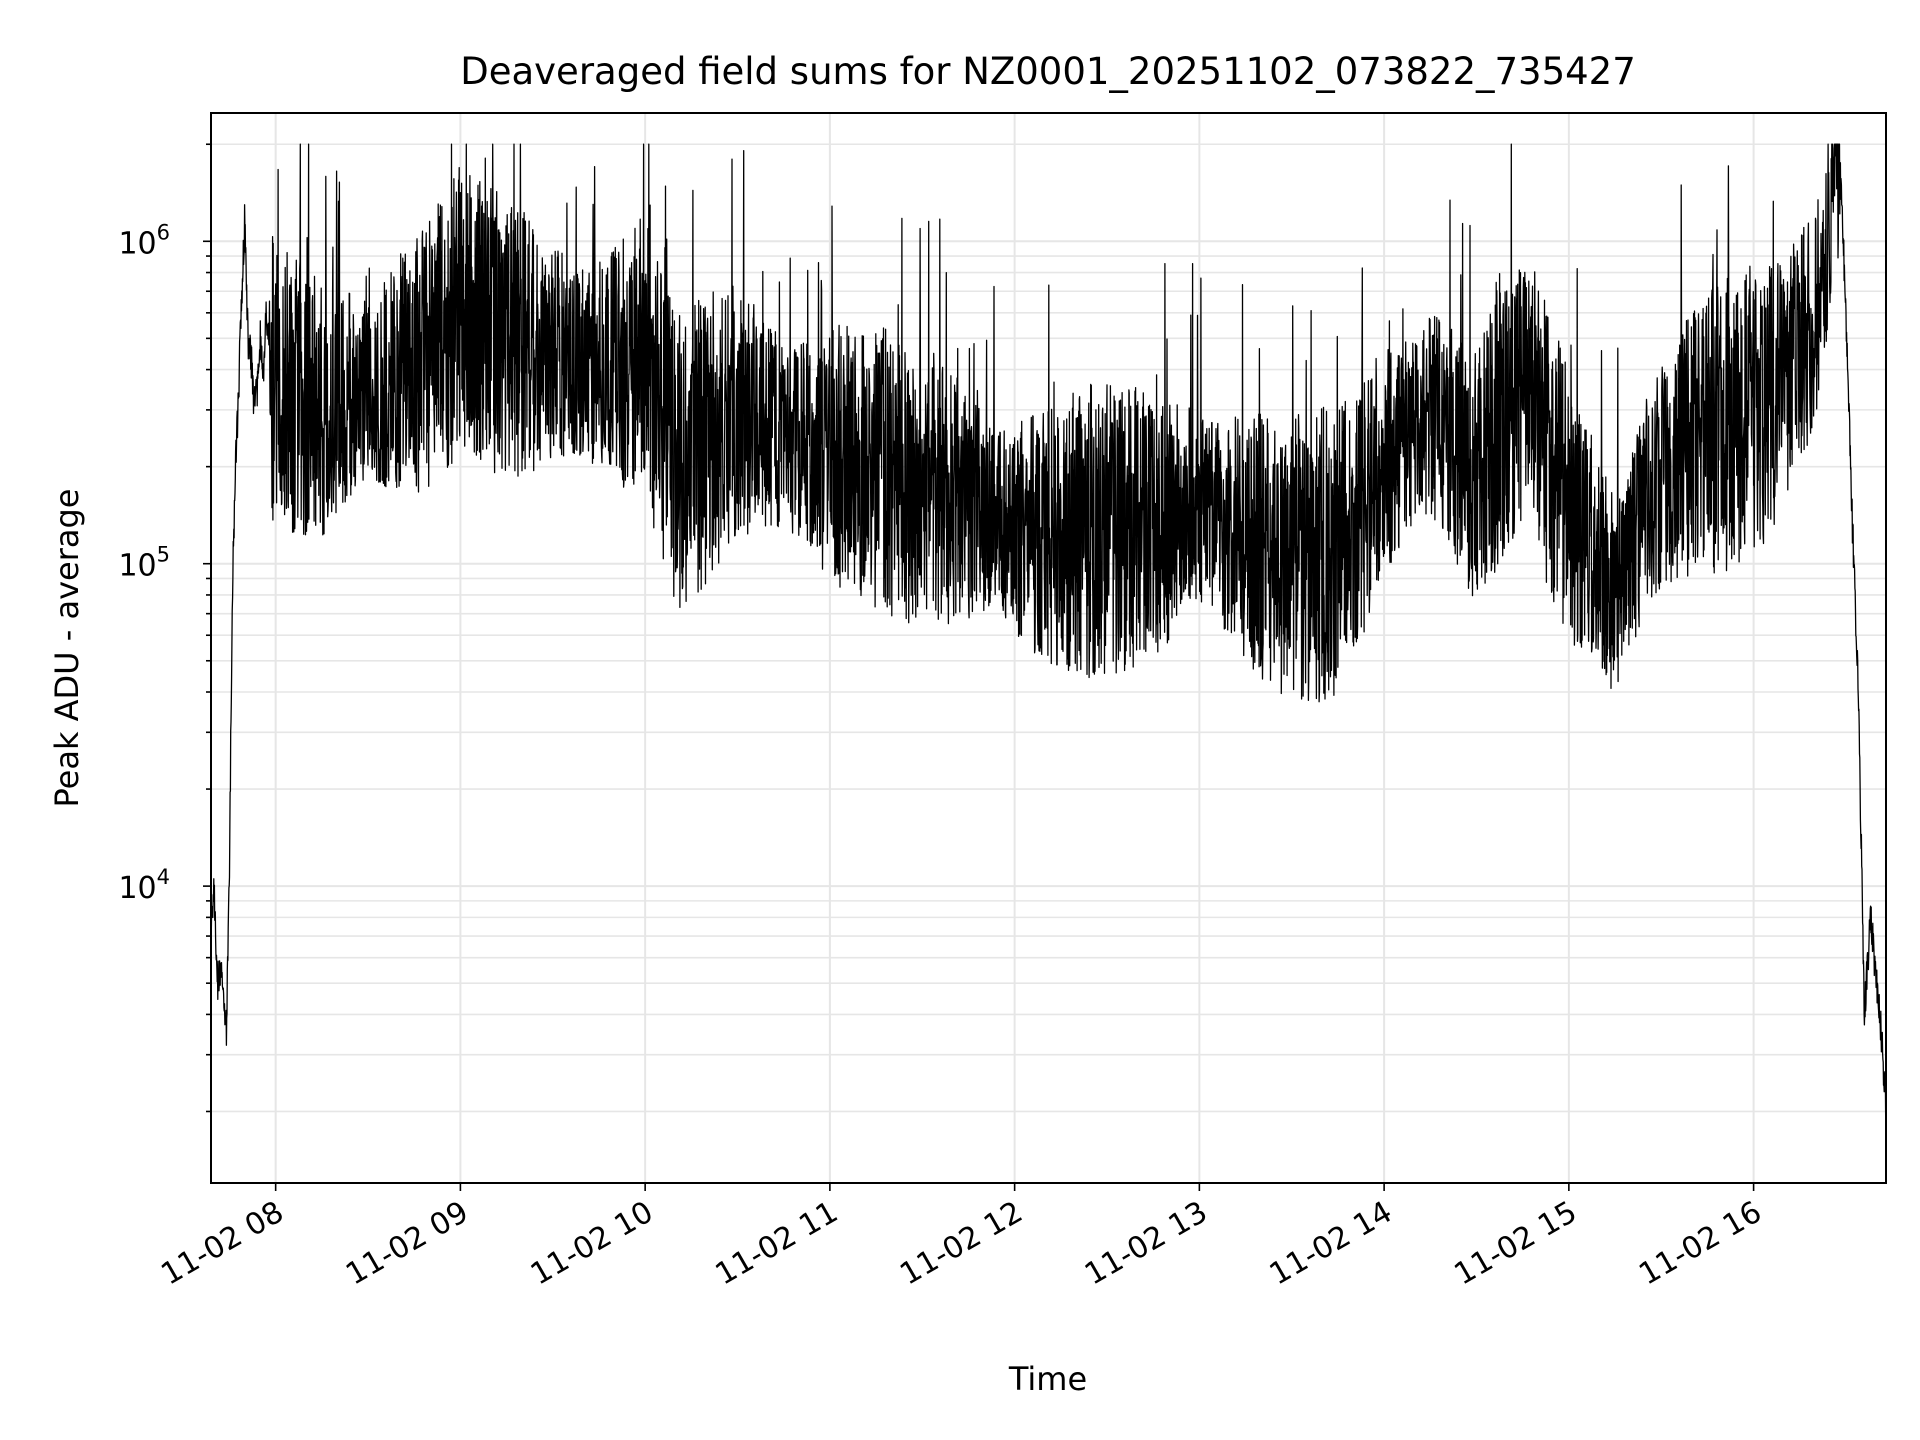  What do you see at coordinates (67, 648) in the screenshot?
I see `y-axis-label: Peak ADU - average` at bounding box center [67, 648].